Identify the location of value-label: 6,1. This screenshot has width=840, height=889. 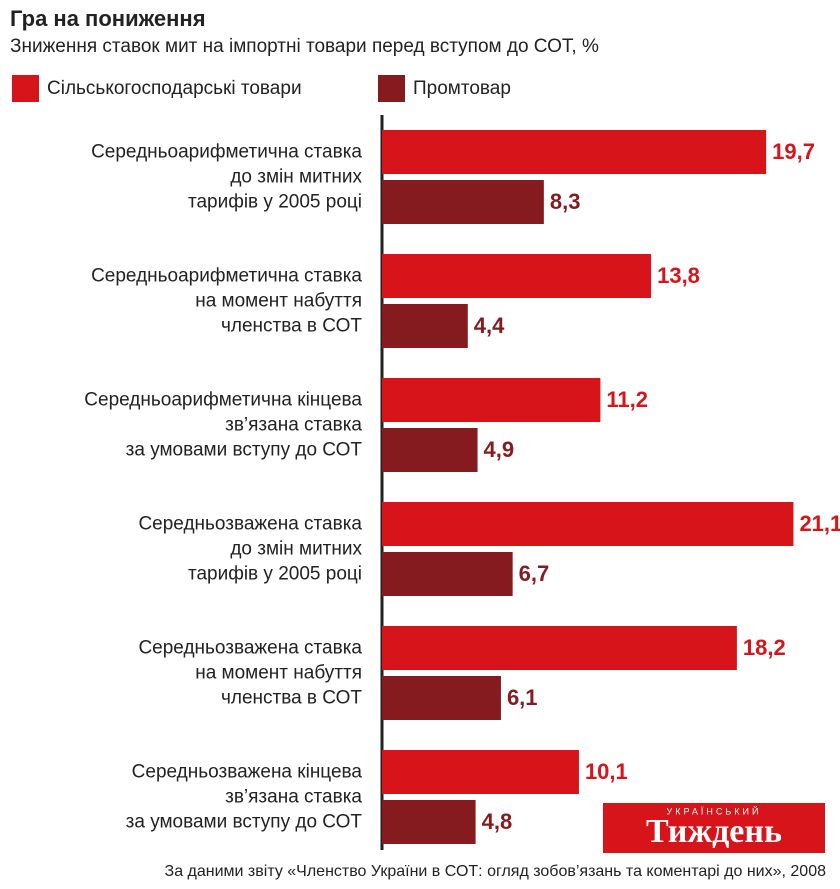
(522, 697).